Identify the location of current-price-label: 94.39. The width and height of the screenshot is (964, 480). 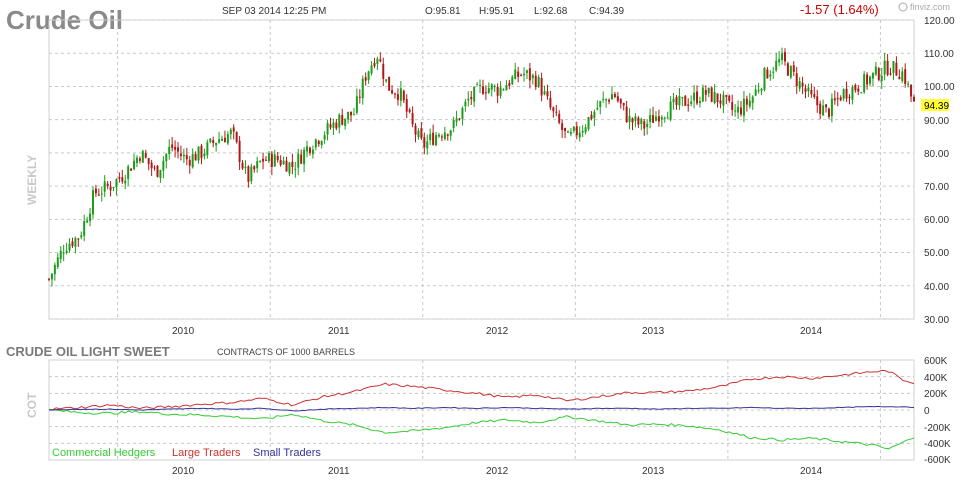
(936, 106).